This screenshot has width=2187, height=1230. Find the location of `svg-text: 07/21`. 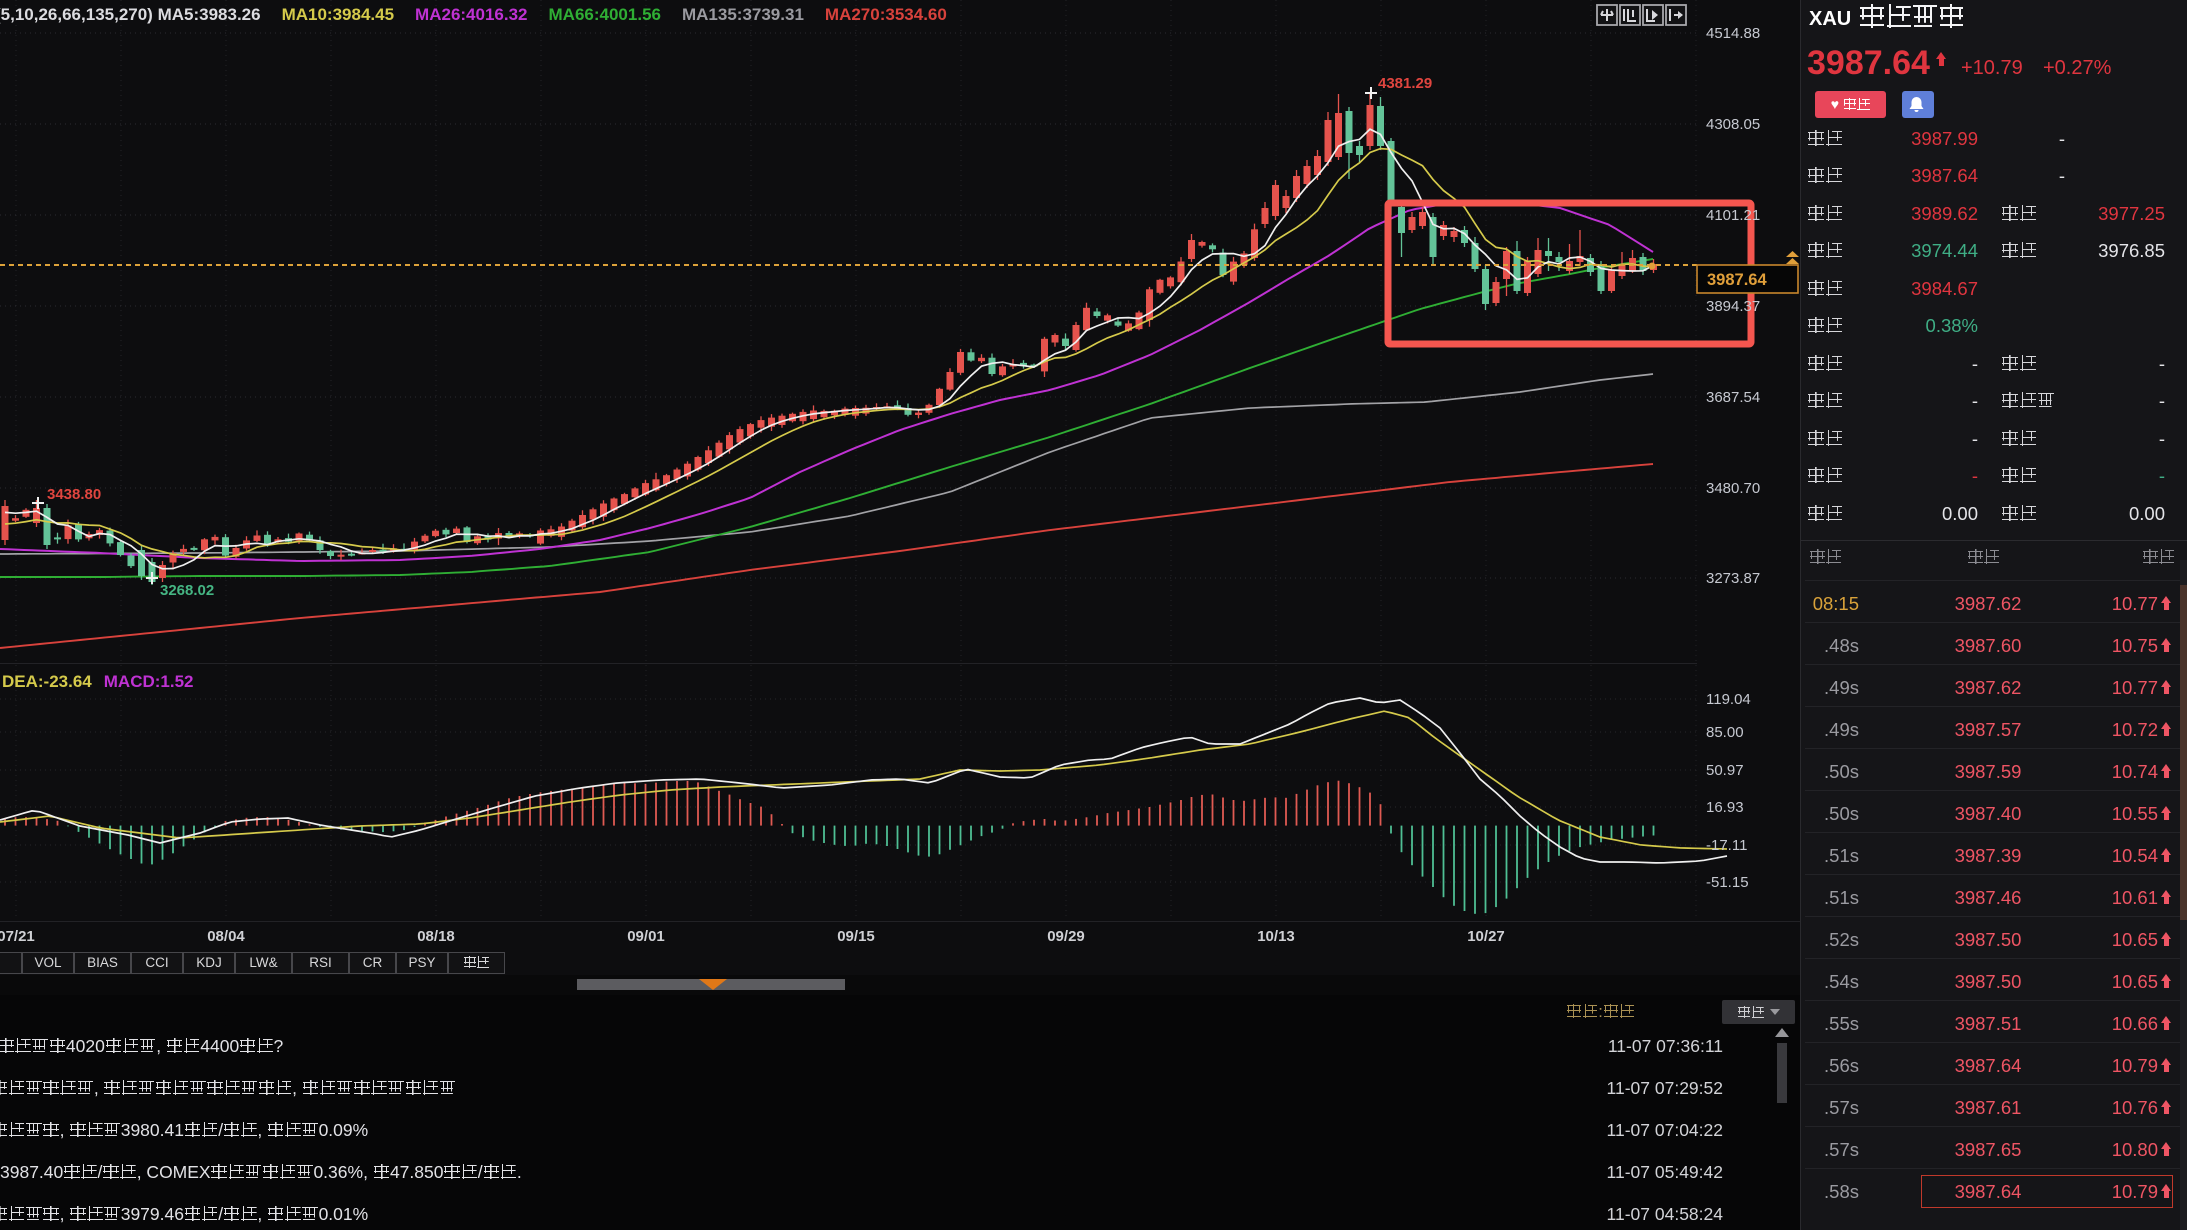

svg-text: 07/21 is located at coordinates (17, 936).